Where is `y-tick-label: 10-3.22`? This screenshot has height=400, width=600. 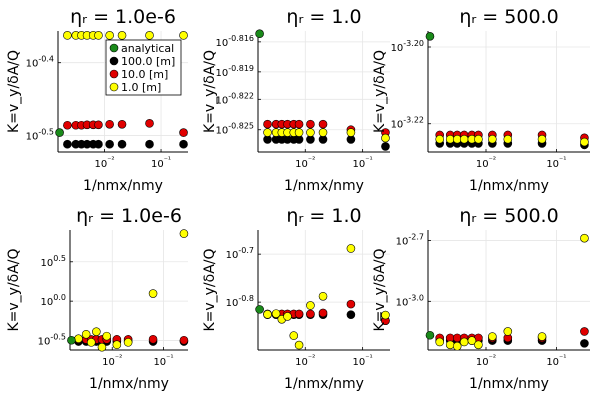
y-tick-label: 10-3.22 is located at coordinates (407, 123).